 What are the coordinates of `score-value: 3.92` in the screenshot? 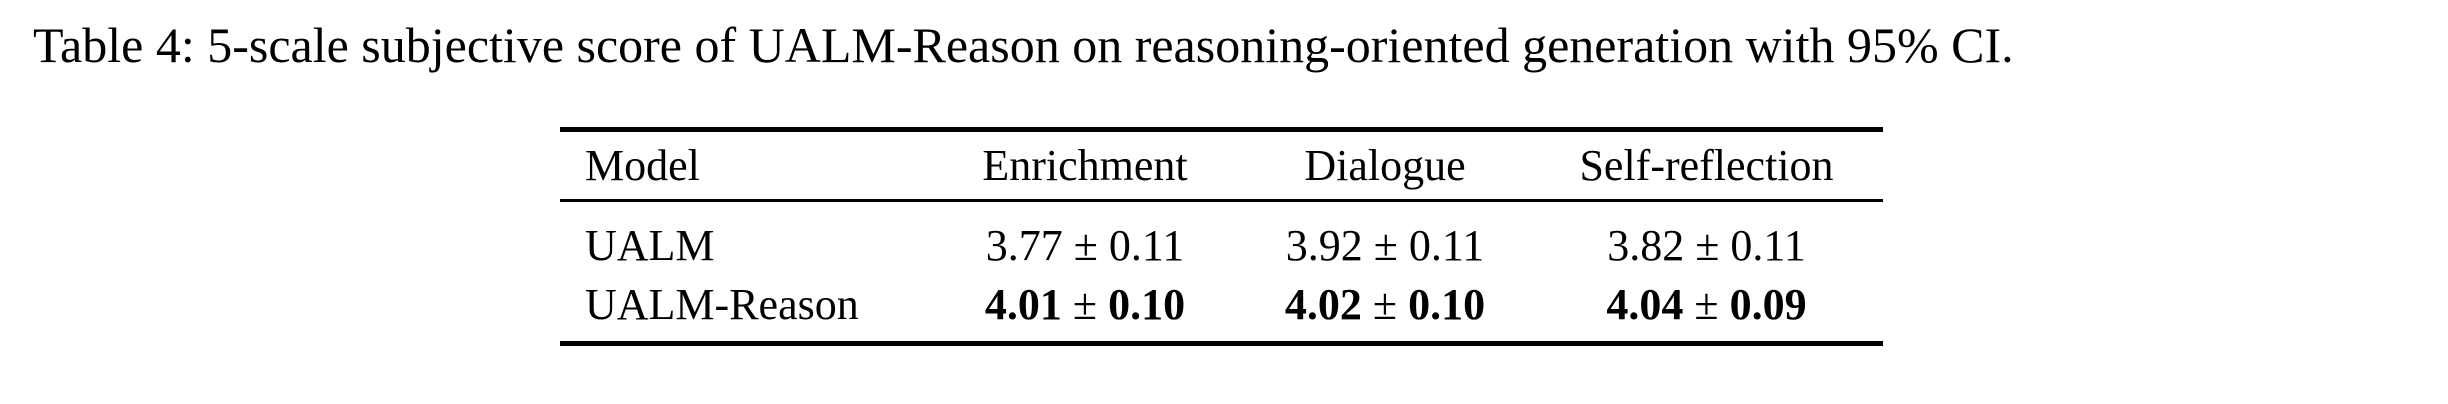 It's located at (1324, 245).